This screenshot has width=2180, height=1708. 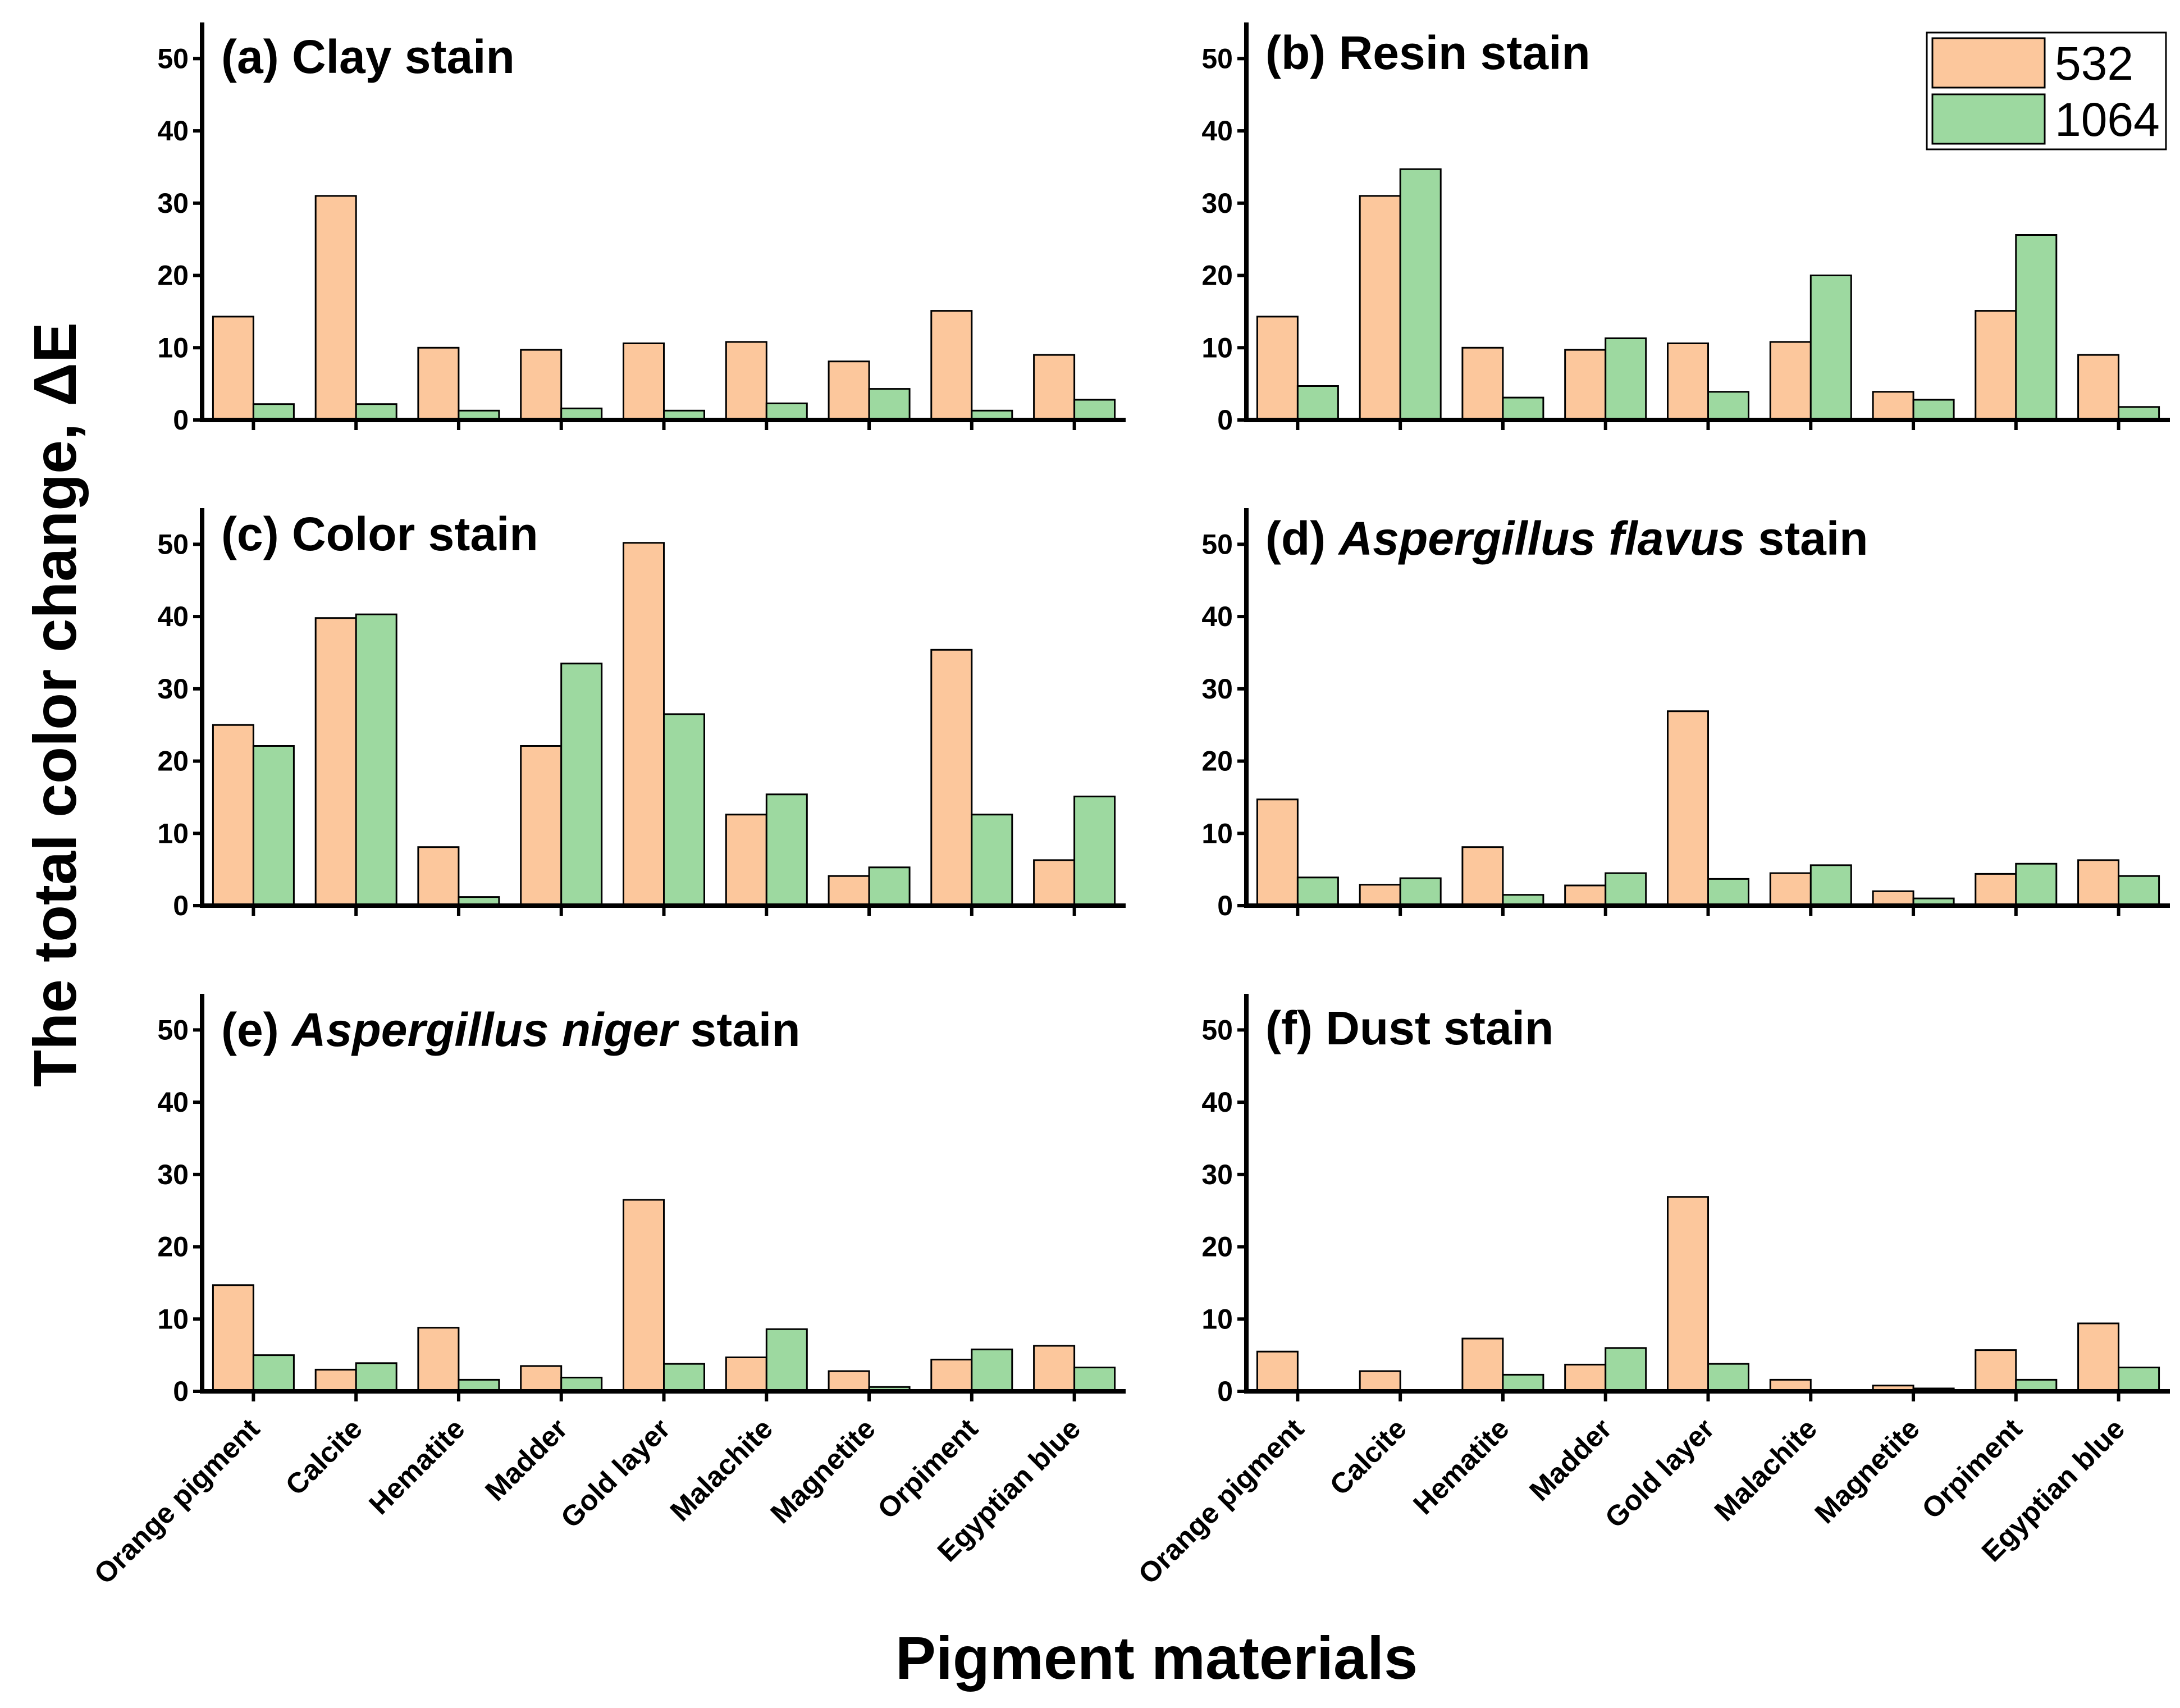 I want to click on panel-d: 0 10 20 30 40 50 (d) Aspergillus flavus stain, so click(x=1685, y=715).